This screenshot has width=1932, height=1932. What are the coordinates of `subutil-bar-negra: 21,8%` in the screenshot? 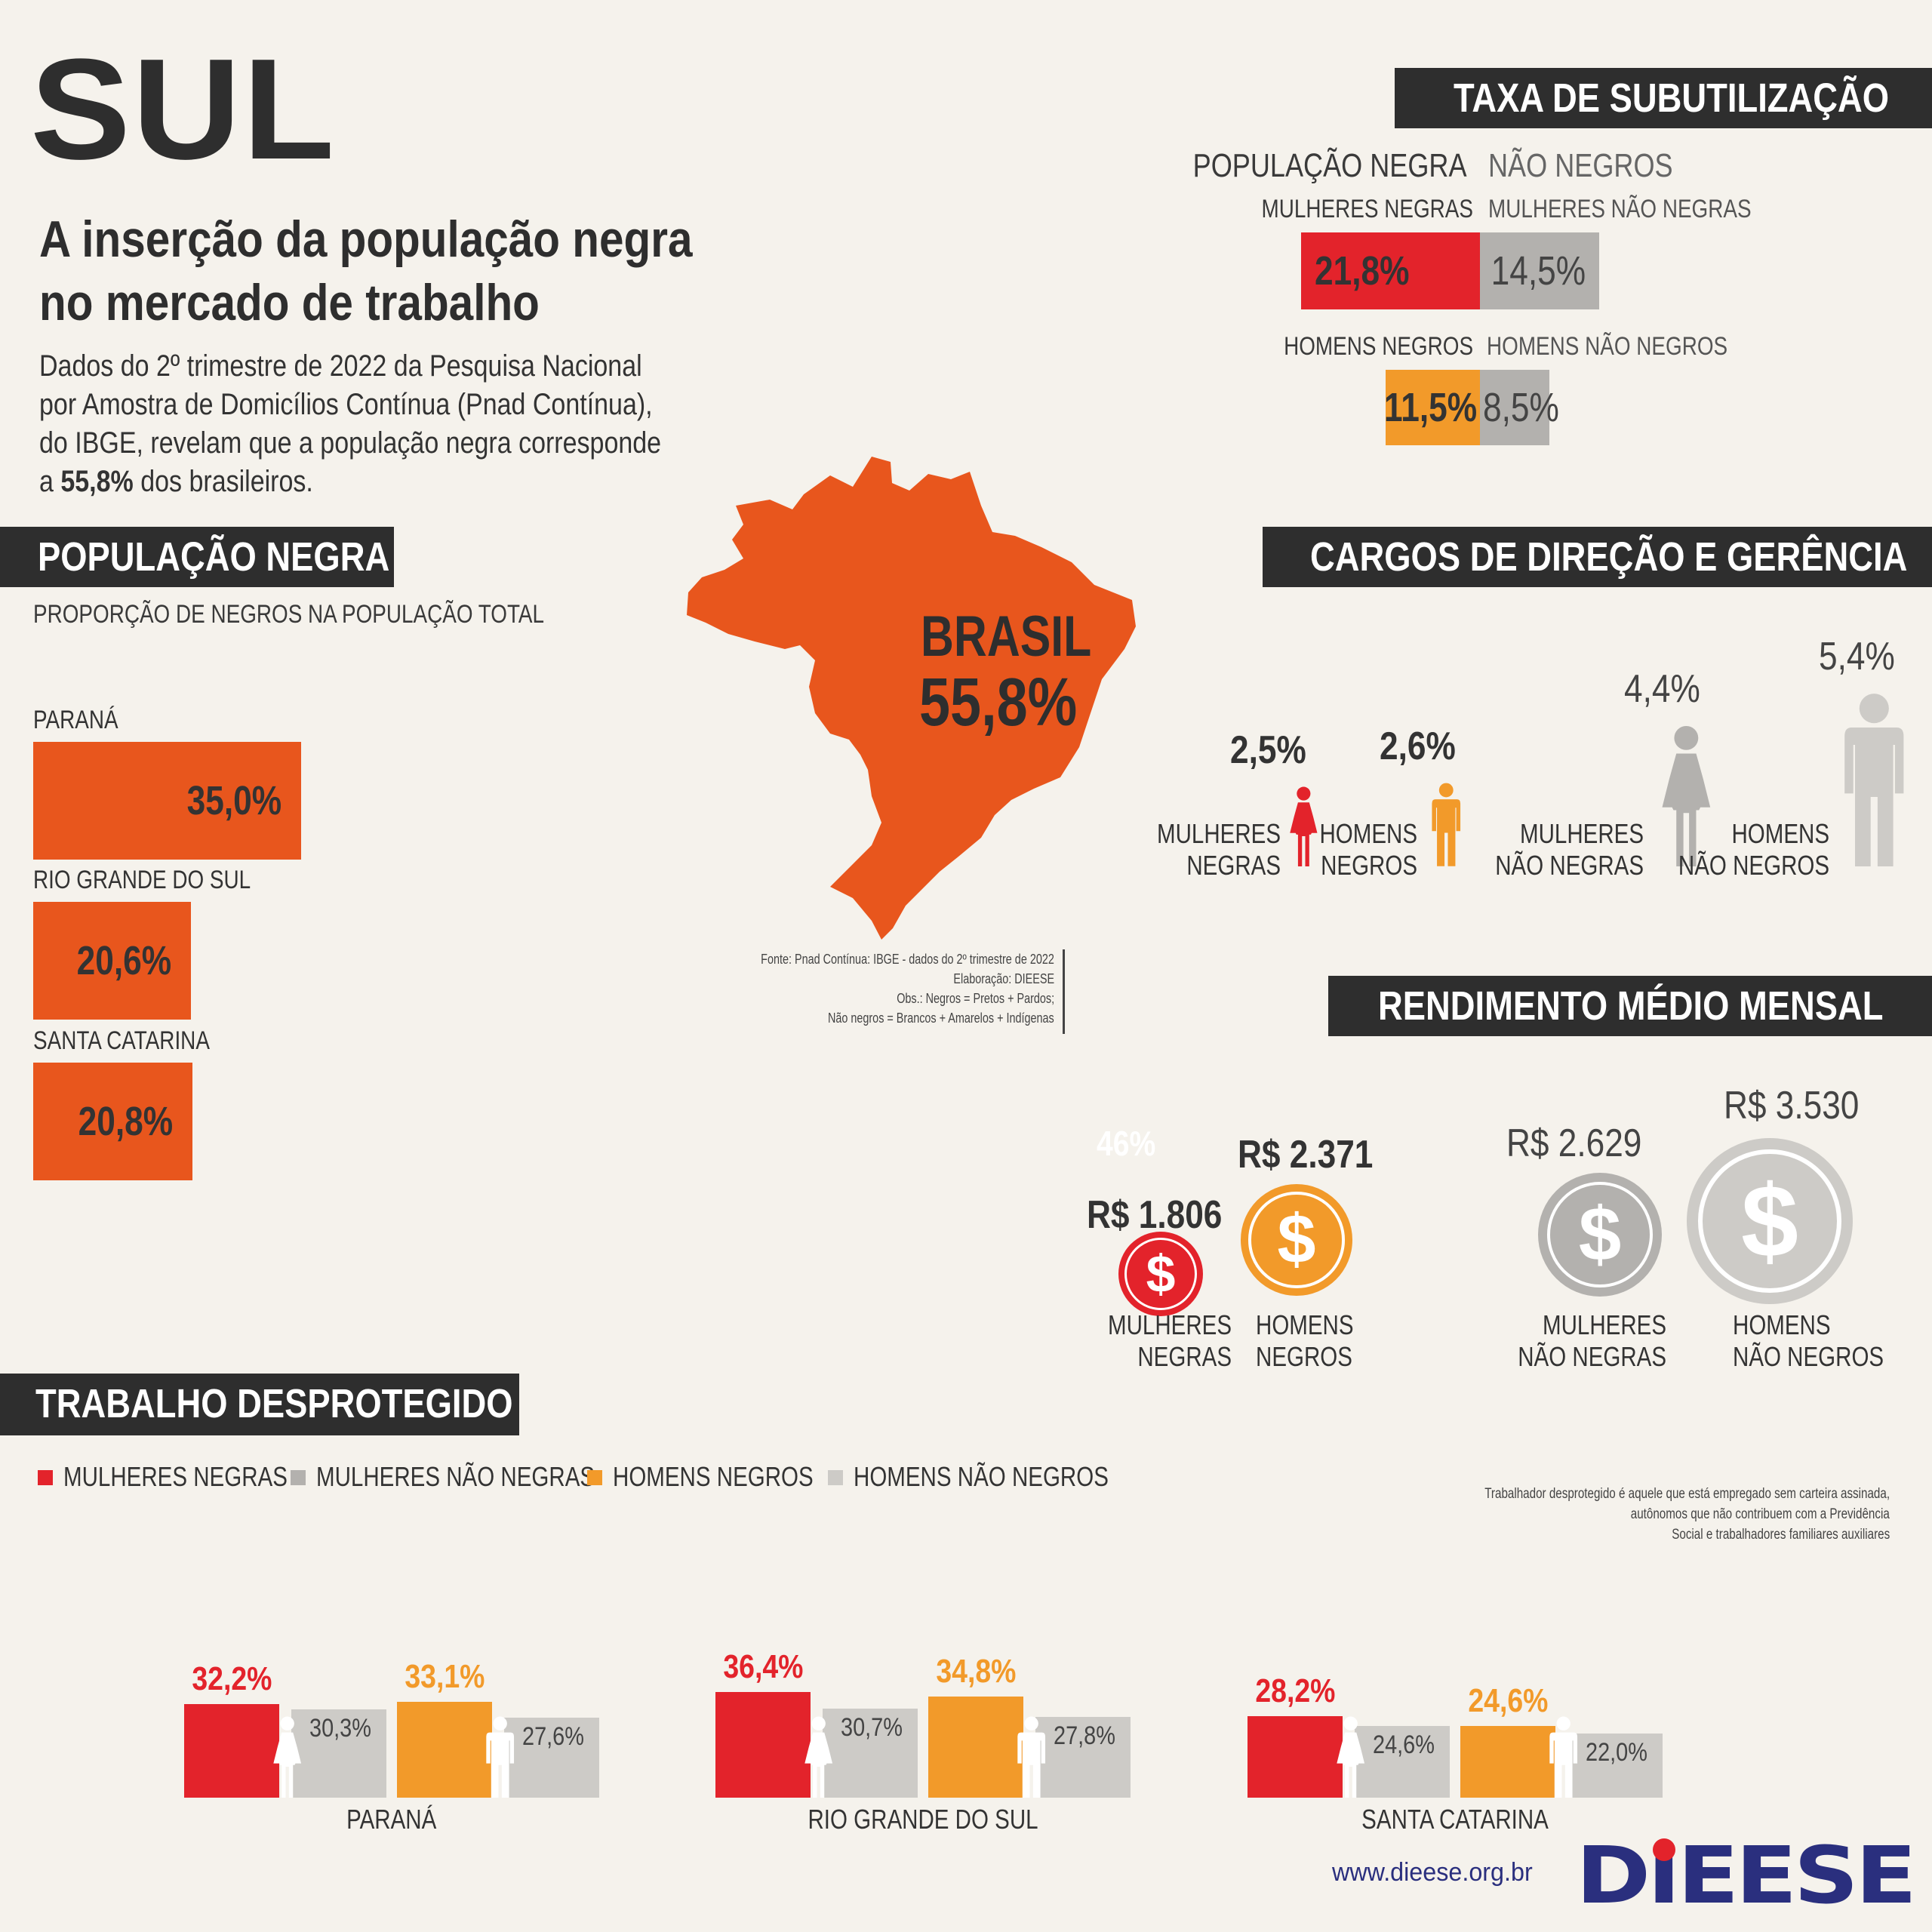 It's located at (1390, 270).